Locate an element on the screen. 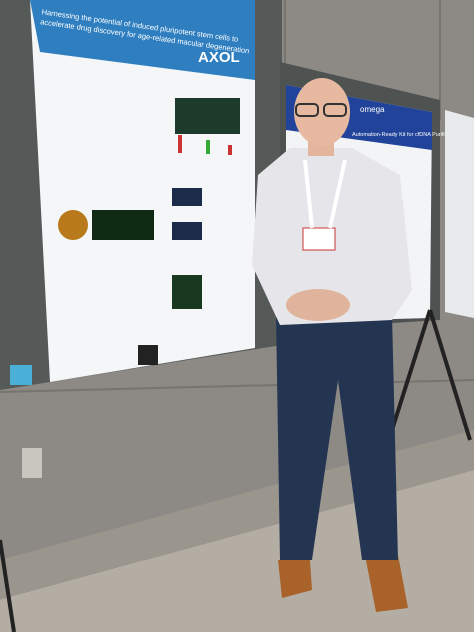 This screenshot has width=474, height=632. card-holder is located at coordinates (21, 375).